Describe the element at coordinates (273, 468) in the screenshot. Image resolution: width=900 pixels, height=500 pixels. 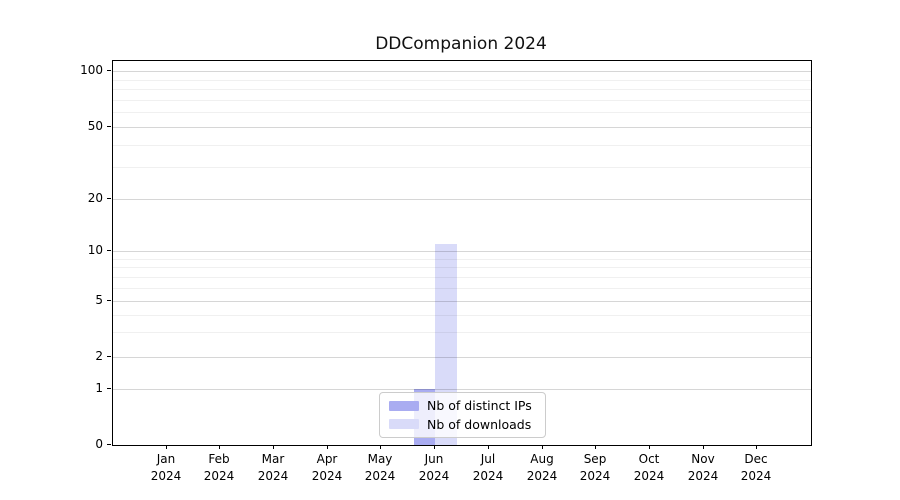
I see `x-tick-label-mar: Mar 2024` at that location.